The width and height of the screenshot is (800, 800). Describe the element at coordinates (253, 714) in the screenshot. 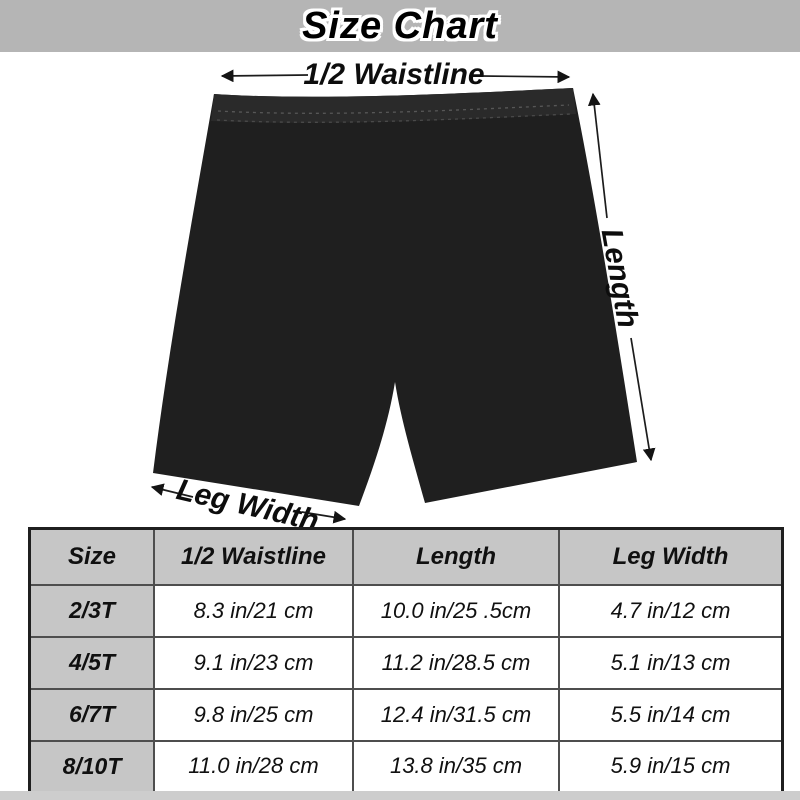

I see `waistline-value: 9.8 in/25 cm` at that location.